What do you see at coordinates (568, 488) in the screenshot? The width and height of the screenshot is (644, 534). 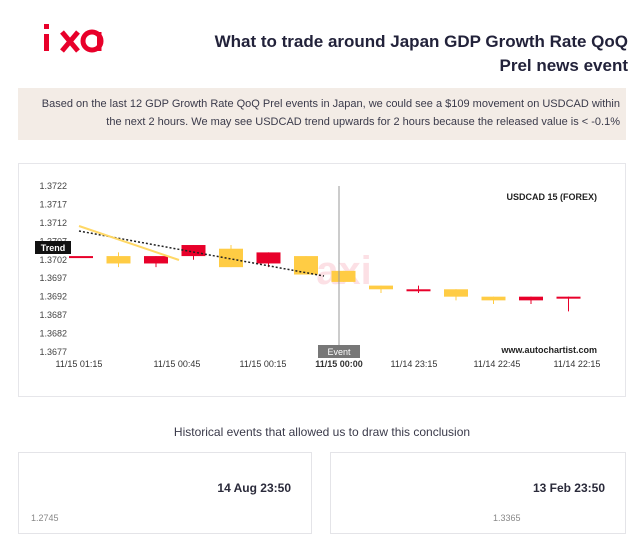 I see `history-date: 13 Feb 23:50` at bounding box center [568, 488].